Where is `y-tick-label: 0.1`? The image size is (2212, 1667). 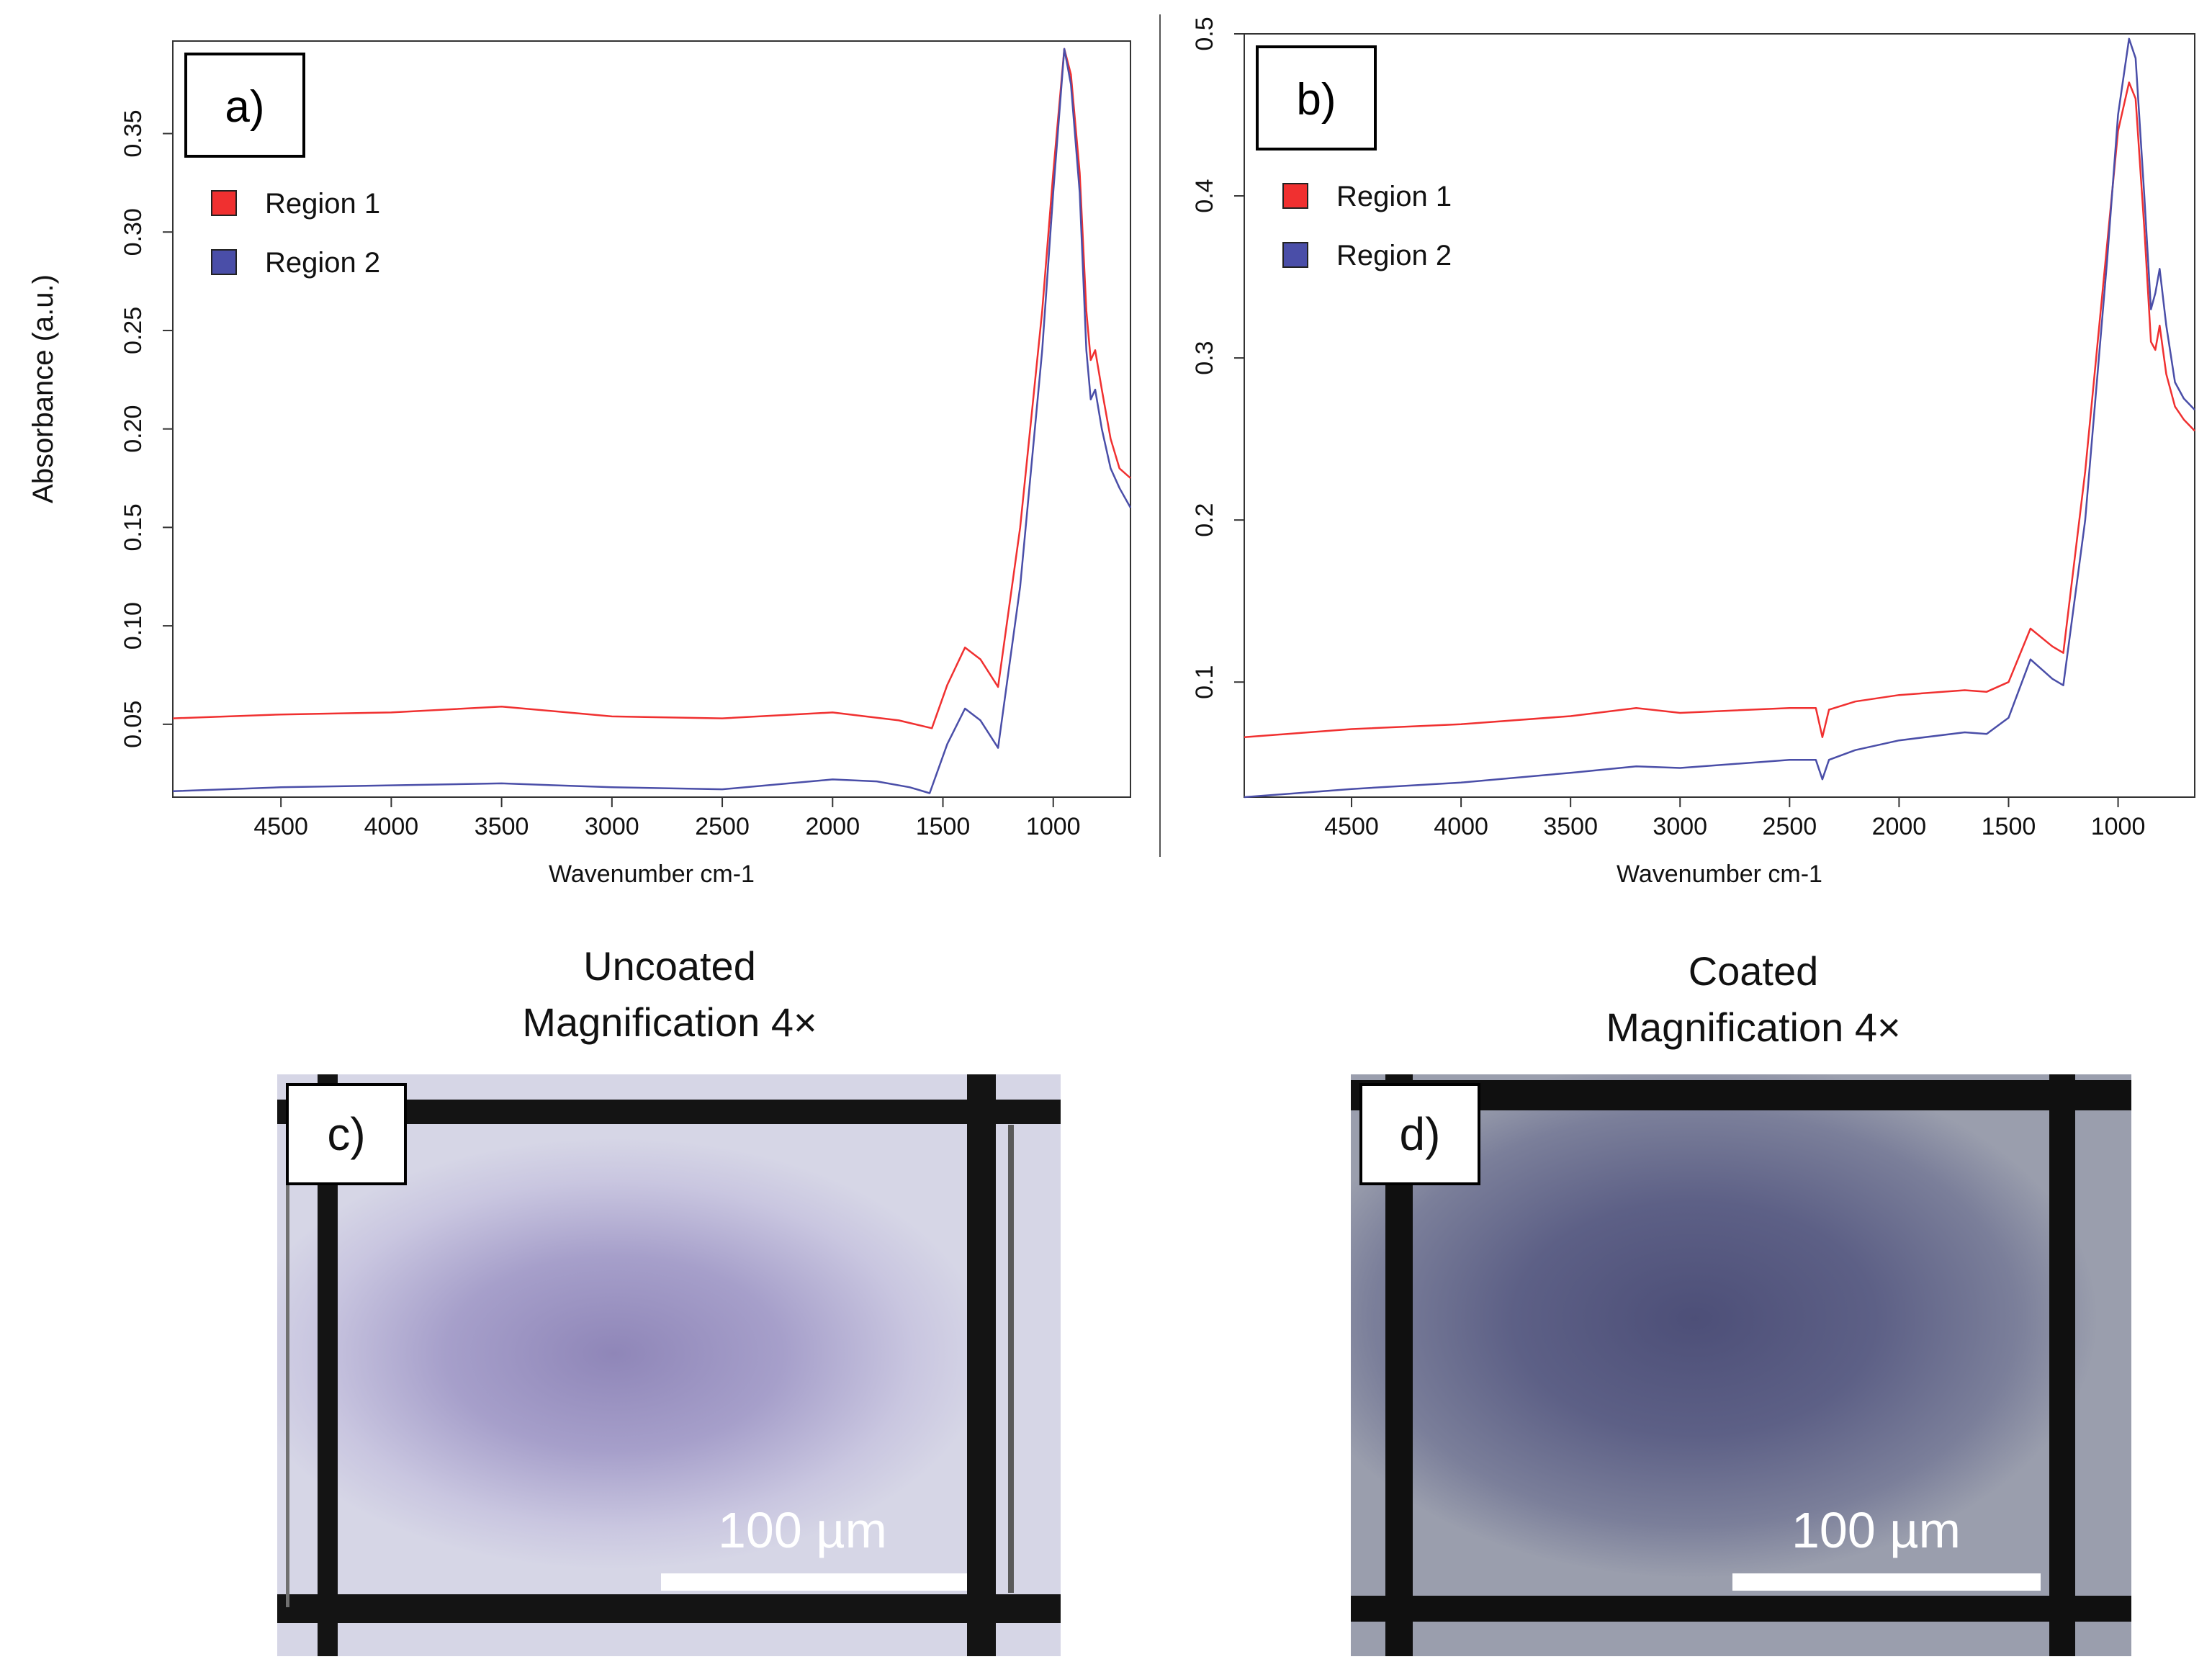 y-tick-label: 0.1 is located at coordinates (1204, 682).